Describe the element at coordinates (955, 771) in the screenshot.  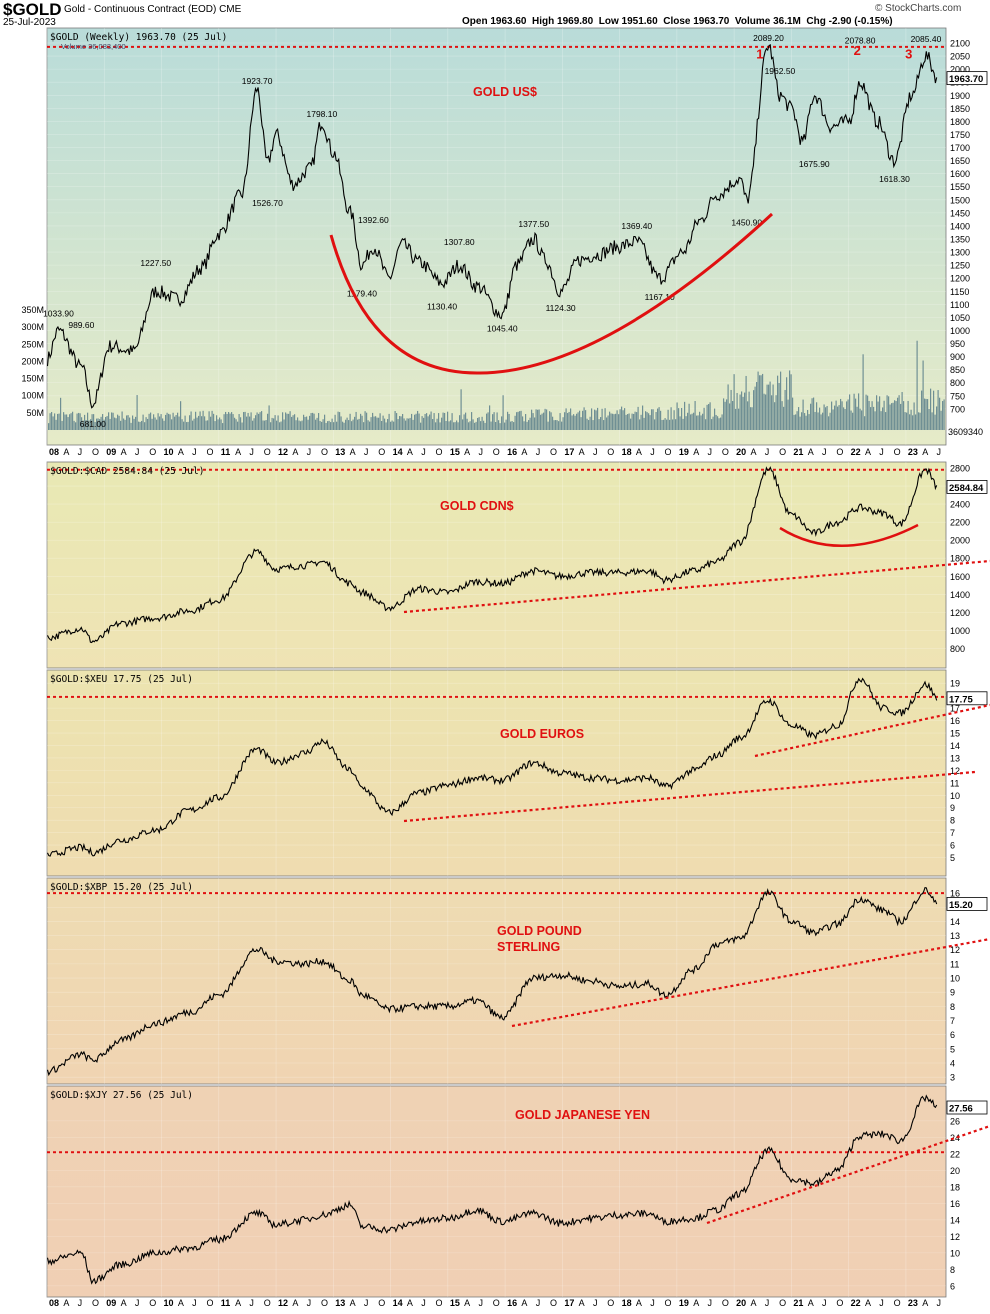
I see `y-tick-label: 12` at that location.